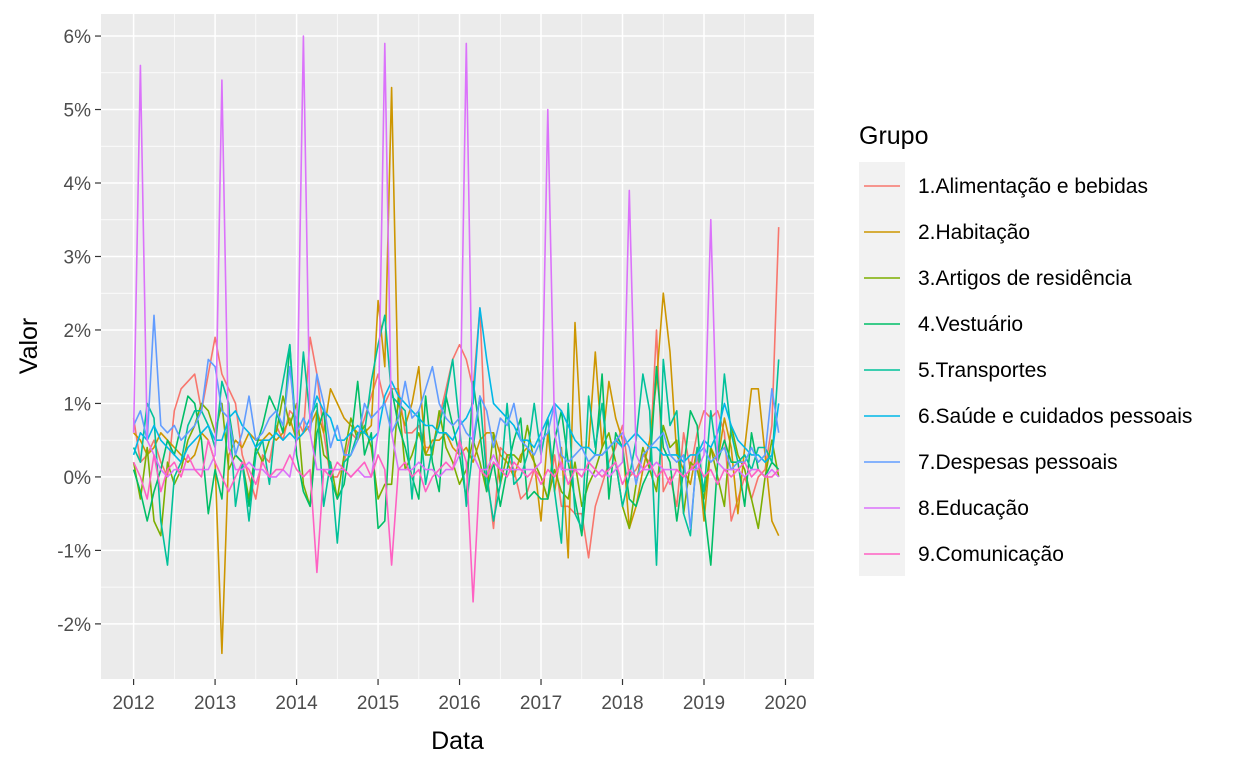  Describe the element at coordinates (78, 37) in the screenshot. I see `y-tick-label: 6%` at that location.